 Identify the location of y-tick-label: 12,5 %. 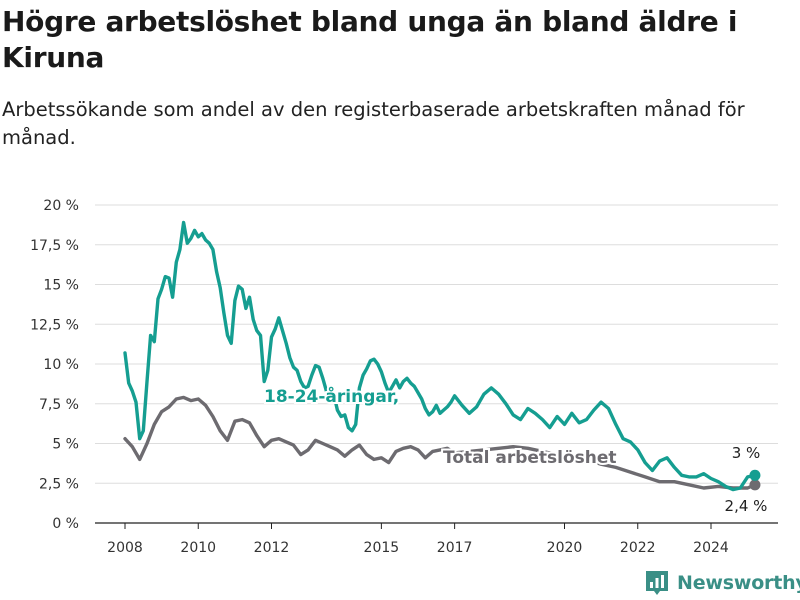
(54, 325).